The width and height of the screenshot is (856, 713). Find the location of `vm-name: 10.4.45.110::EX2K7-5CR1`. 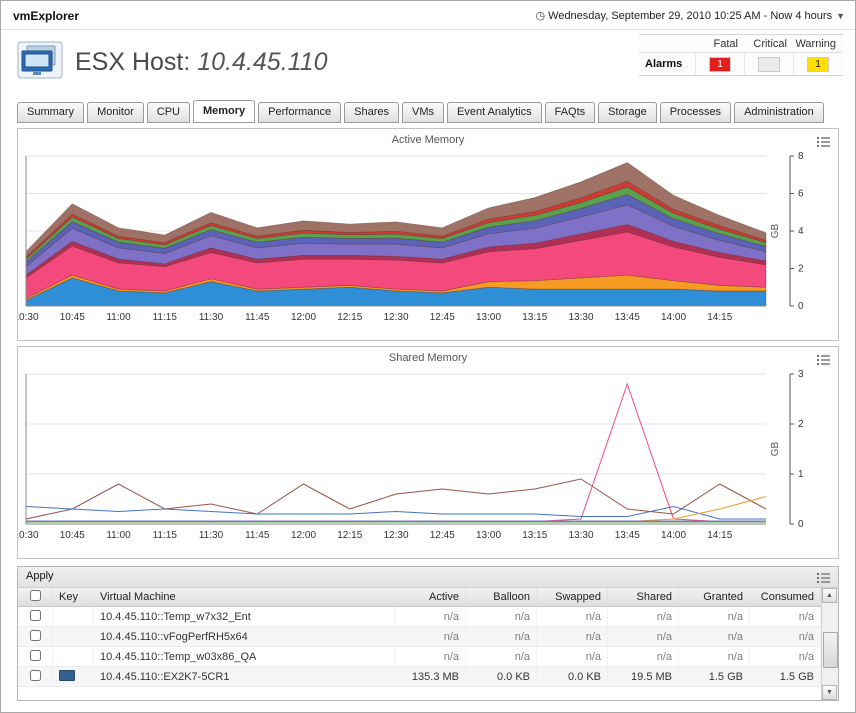

vm-name: 10.4.45.110::EX2K7-5CR1 is located at coordinates (244, 676).